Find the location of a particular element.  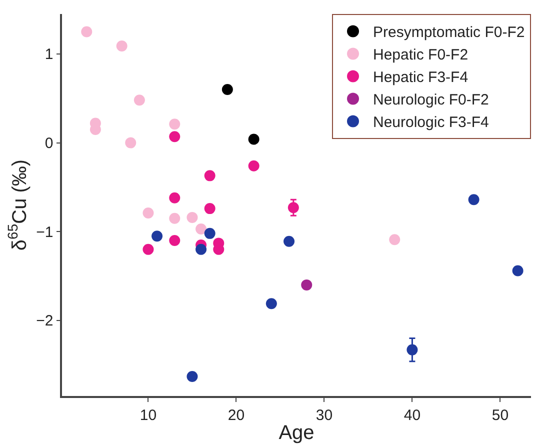

x-tick-label: 40 is located at coordinates (412, 415).